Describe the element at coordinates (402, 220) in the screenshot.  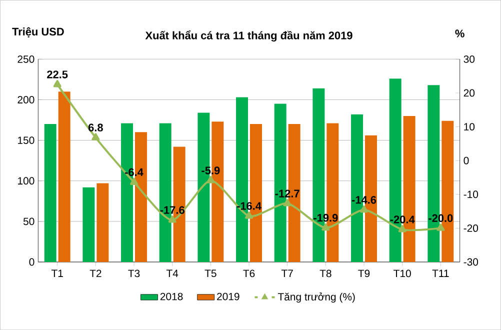
I see `data-label: -20.4` at that location.